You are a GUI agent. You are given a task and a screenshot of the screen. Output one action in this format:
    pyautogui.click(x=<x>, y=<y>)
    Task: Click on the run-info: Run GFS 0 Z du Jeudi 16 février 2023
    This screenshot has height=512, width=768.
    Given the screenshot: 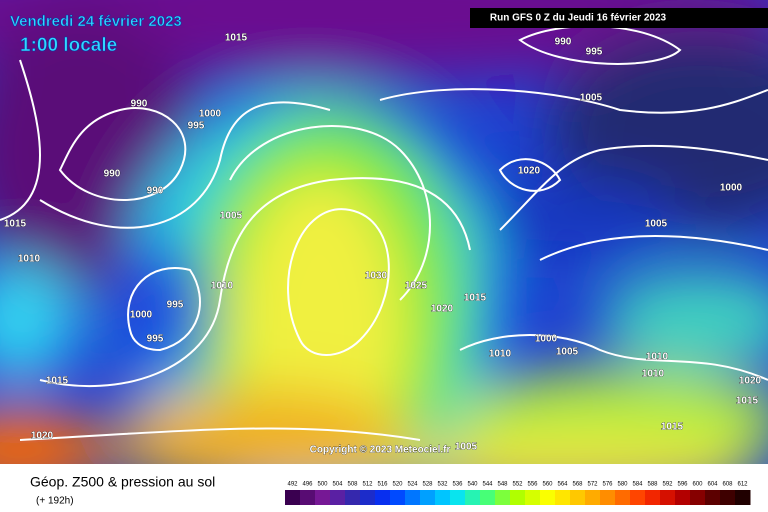 What is the action you would take?
    pyautogui.click(x=578, y=18)
    